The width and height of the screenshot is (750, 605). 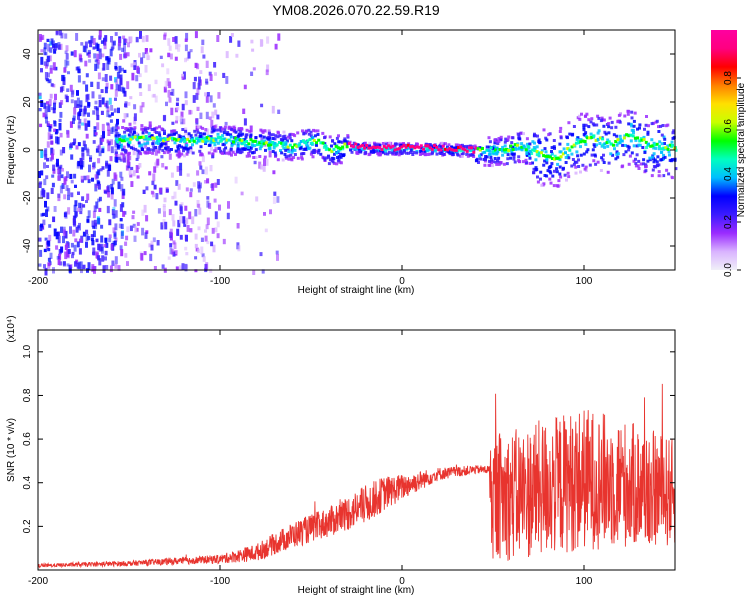 I want to click on snr-y-tick-label: 1.0, so click(x=27, y=351).